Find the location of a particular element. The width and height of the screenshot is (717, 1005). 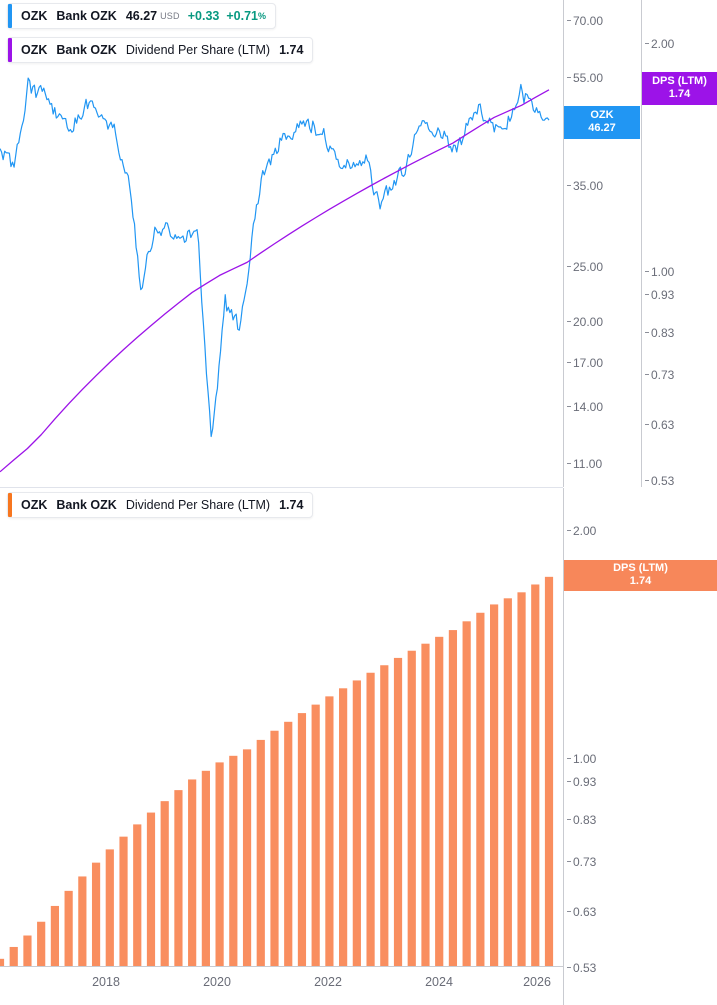

dps-overlay-tick-label: 0.93 is located at coordinates (663, 295).